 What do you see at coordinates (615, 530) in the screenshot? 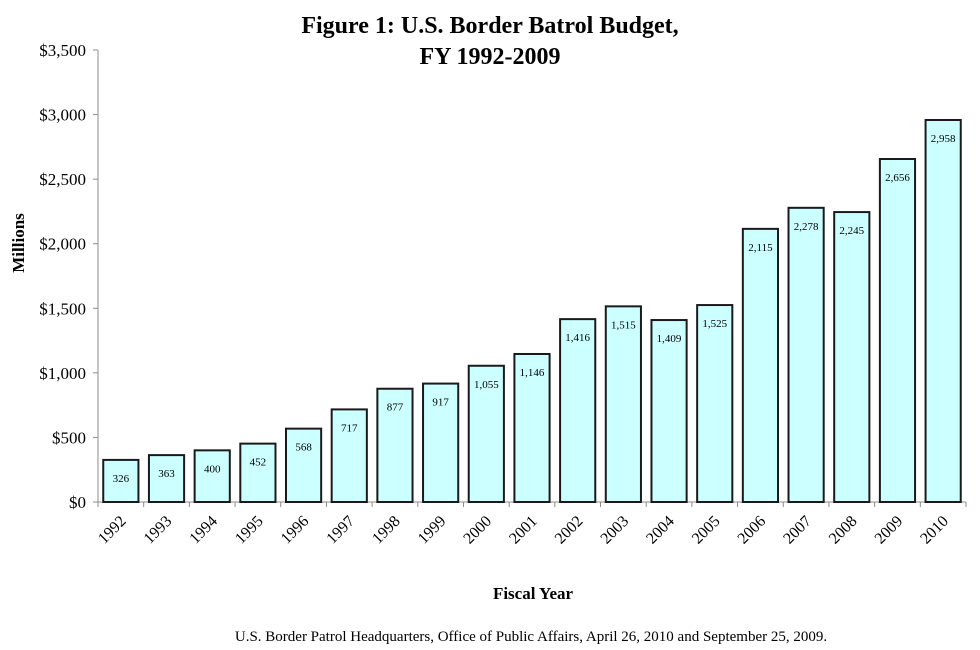
I see `x-tick-label: 2003` at bounding box center [615, 530].